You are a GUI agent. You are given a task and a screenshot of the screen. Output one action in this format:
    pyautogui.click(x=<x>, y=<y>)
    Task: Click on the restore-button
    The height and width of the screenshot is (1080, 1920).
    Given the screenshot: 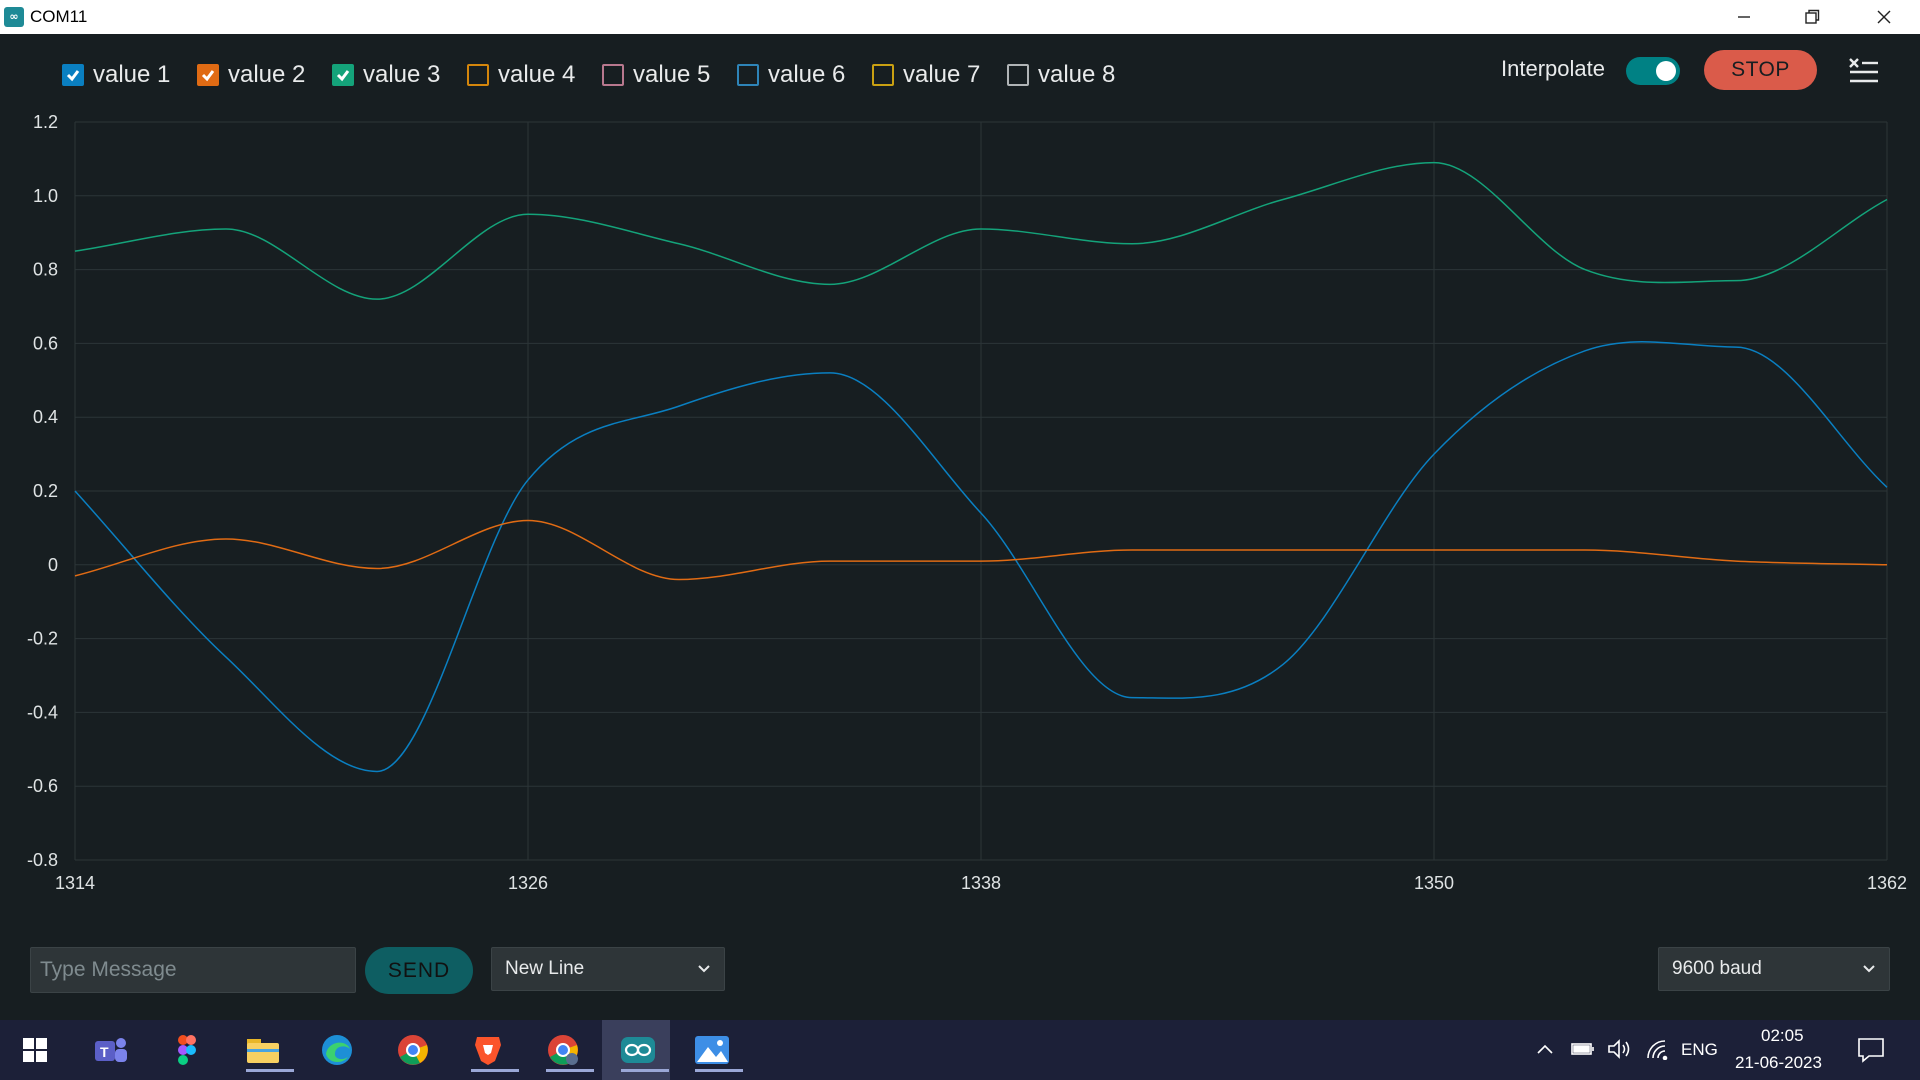 What is the action you would take?
    pyautogui.click(x=1812, y=17)
    